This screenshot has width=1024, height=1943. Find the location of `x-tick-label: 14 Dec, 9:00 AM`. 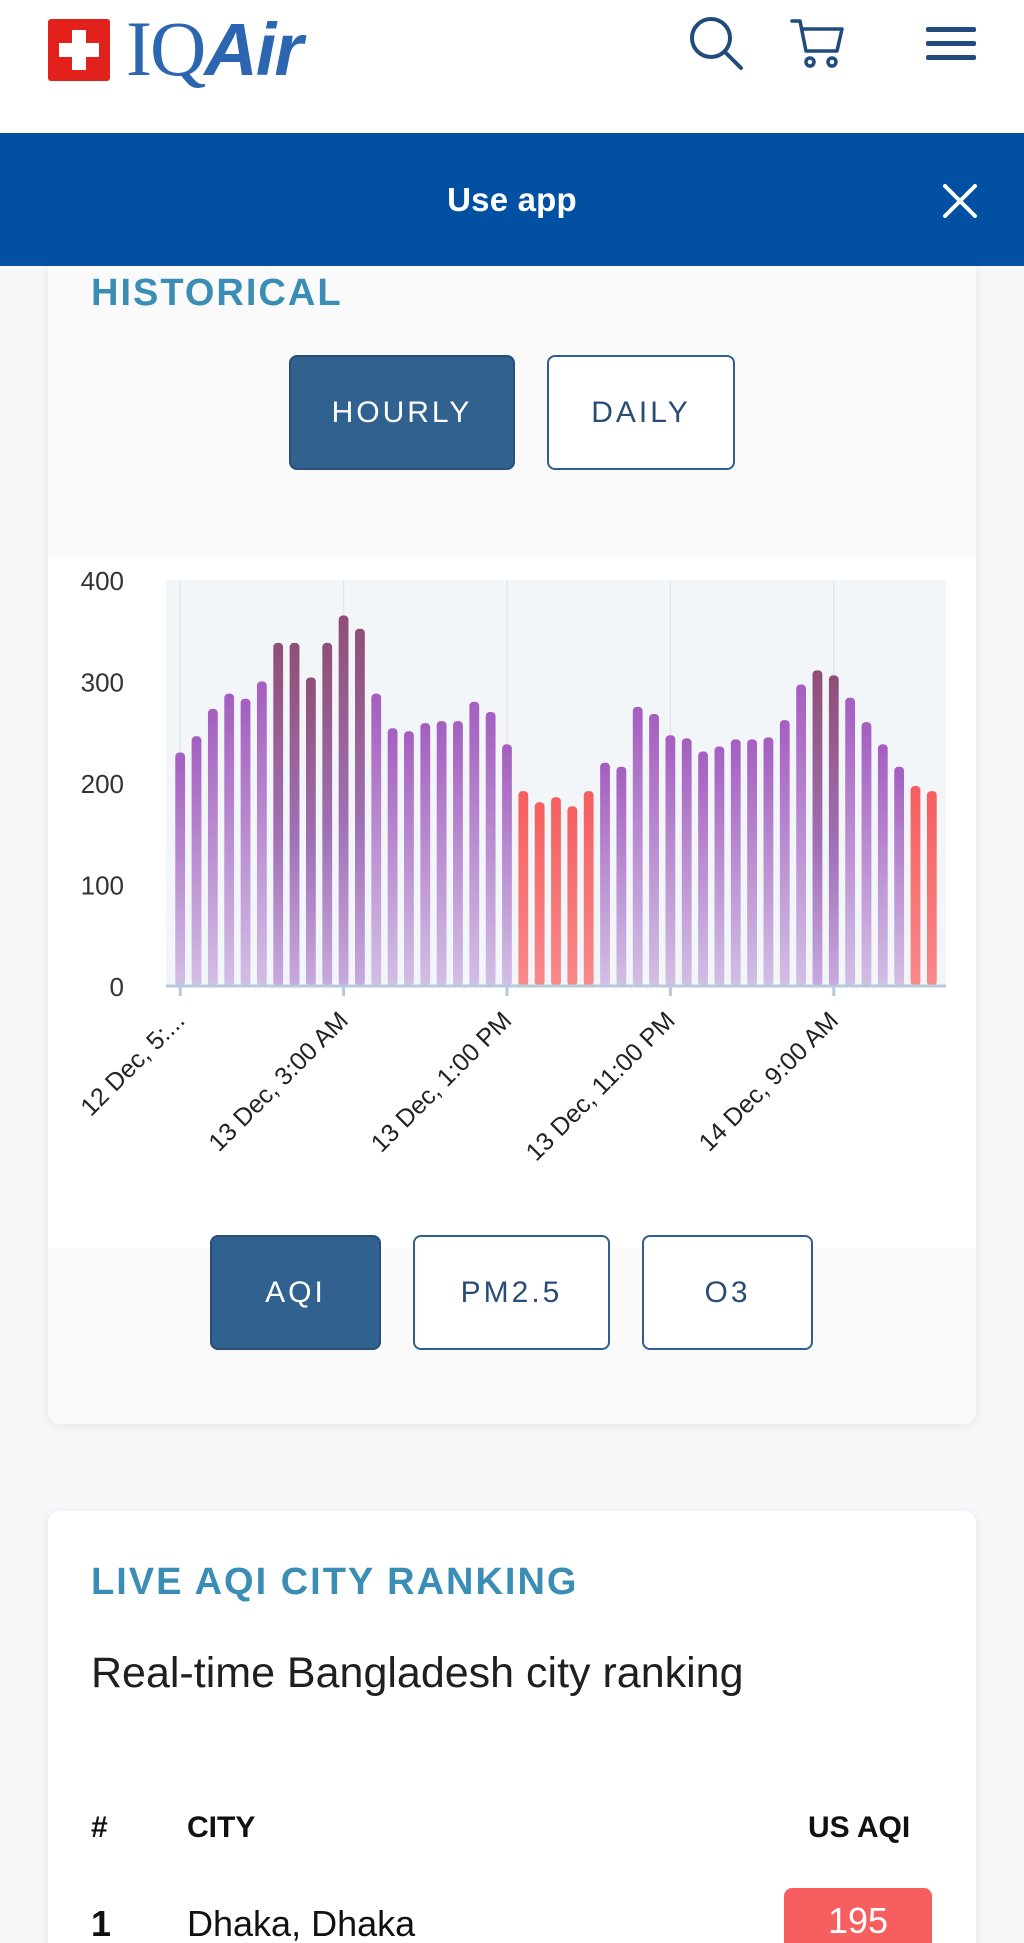

x-tick-label: 14 Dec, 9:00 AM is located at coordinates (769, 1081).